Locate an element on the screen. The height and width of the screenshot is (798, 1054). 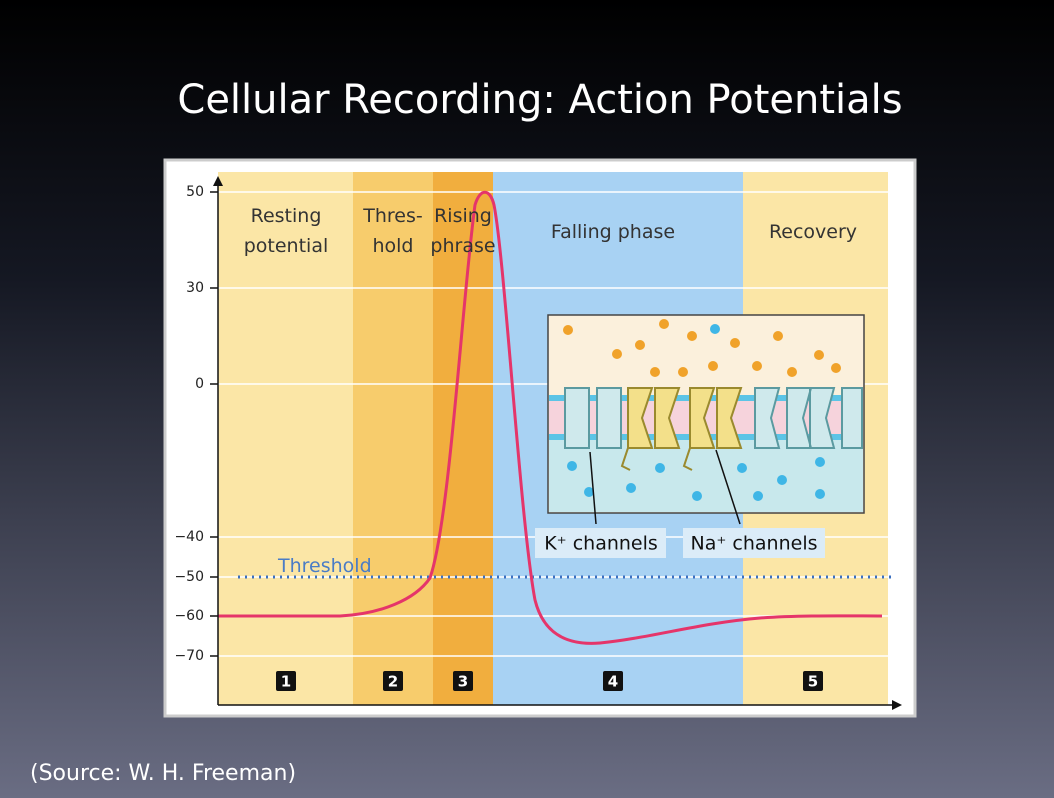
phase-number: 5 is located at coordinates (813, 682).